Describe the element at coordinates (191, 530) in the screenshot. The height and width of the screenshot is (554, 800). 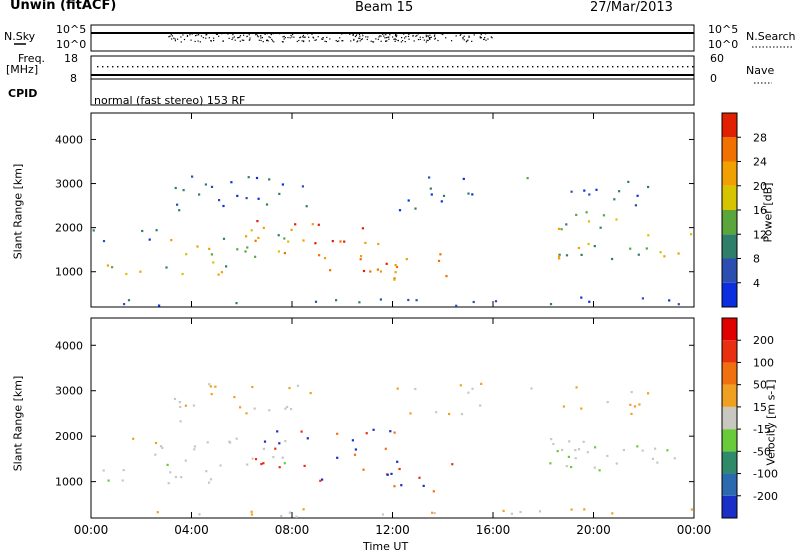
I see `x-tick-label: 04:00` at that location.